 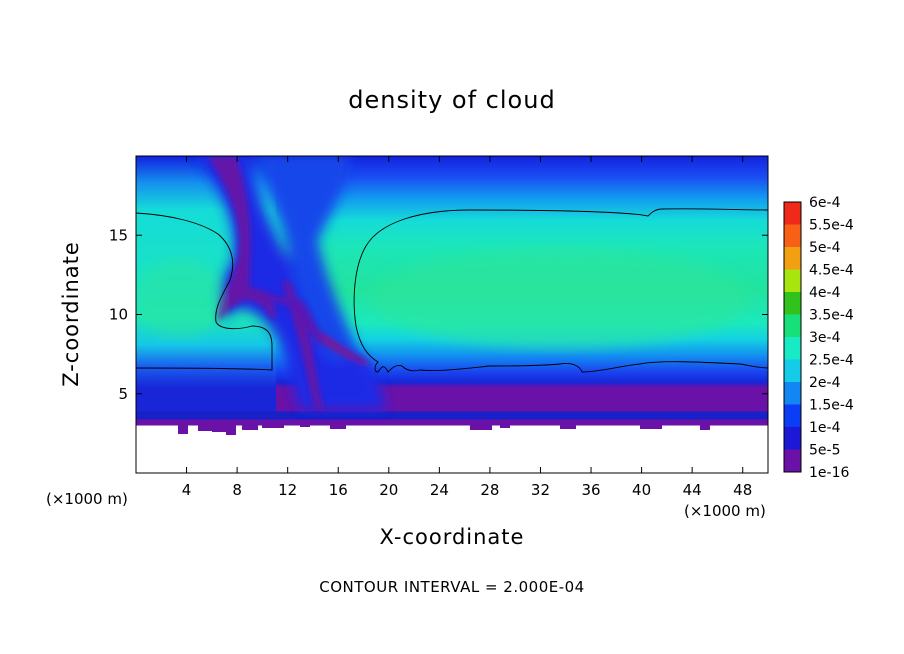 I want to click on chart-title: density of cloud, so click(x=452, y=100).